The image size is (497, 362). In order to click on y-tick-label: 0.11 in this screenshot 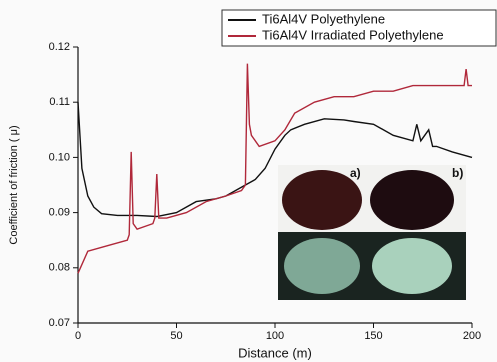, I will do `click(59, 102)`.